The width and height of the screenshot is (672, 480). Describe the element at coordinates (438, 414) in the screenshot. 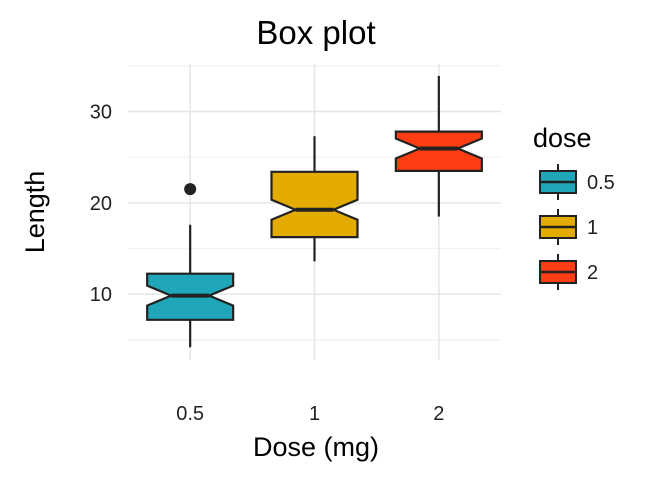

I see `x-tick-label: 2` at that location.